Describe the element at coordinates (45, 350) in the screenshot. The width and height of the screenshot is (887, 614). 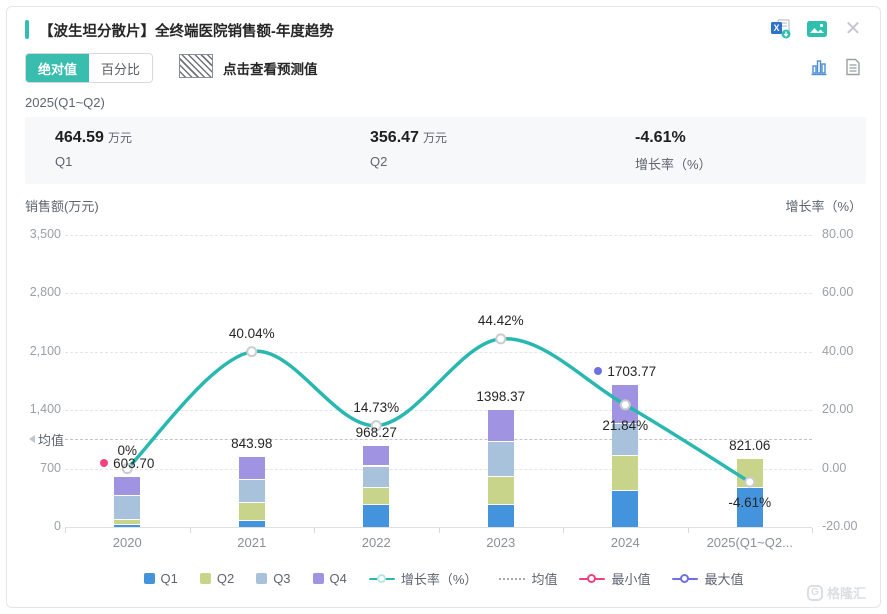
I see `left-axis-tick-label: 2,100` at that location.